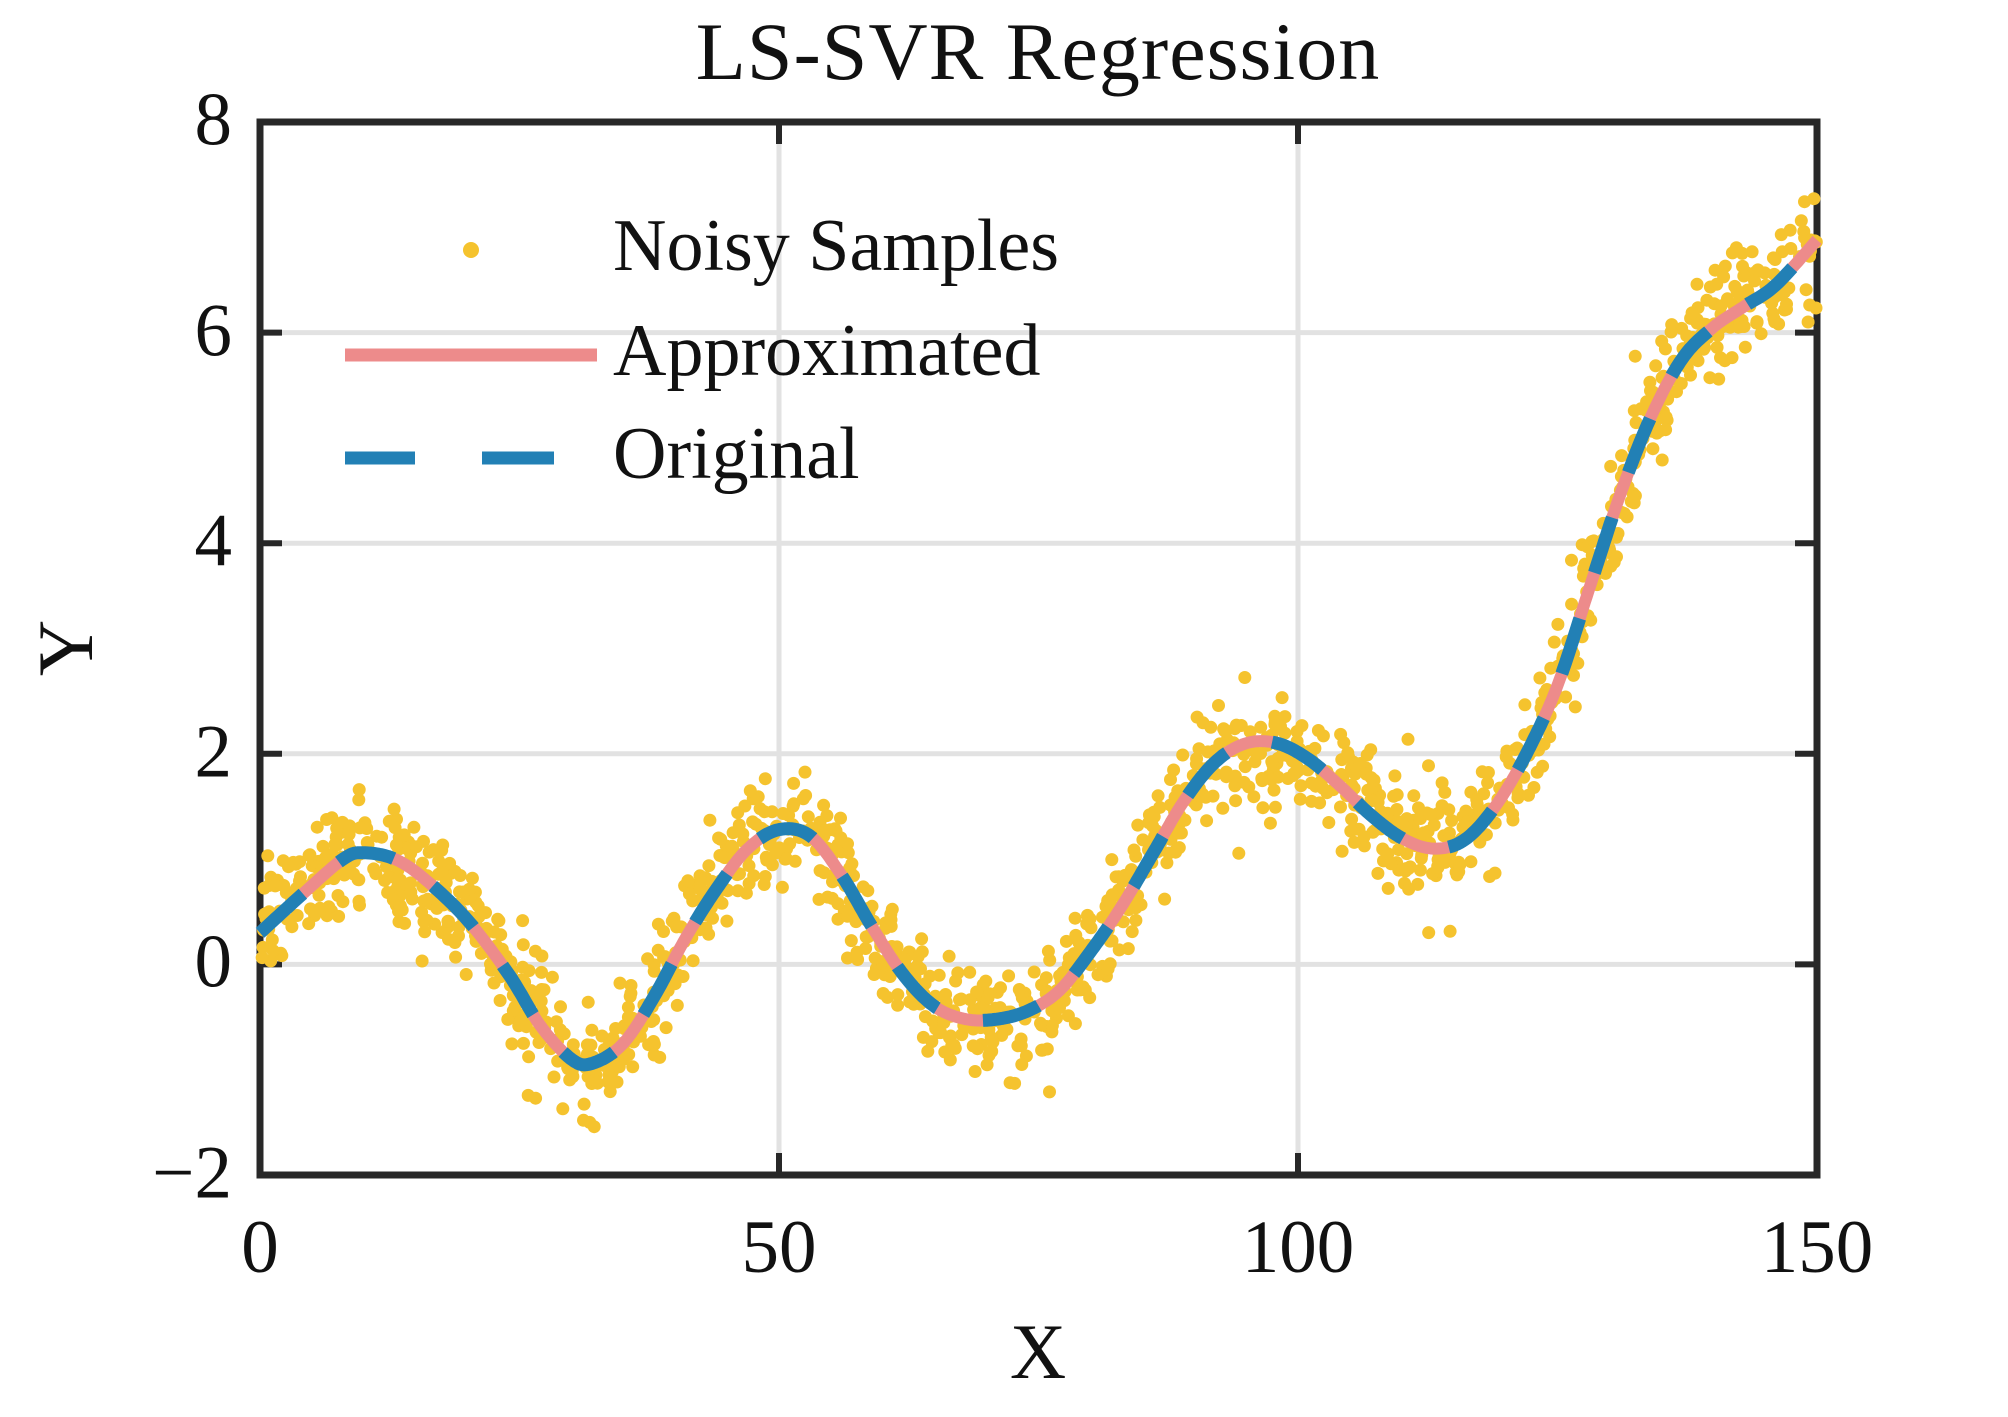 The image size is (2008, 1417). I want to click on y-tick-label: 2, so click(213, 752).